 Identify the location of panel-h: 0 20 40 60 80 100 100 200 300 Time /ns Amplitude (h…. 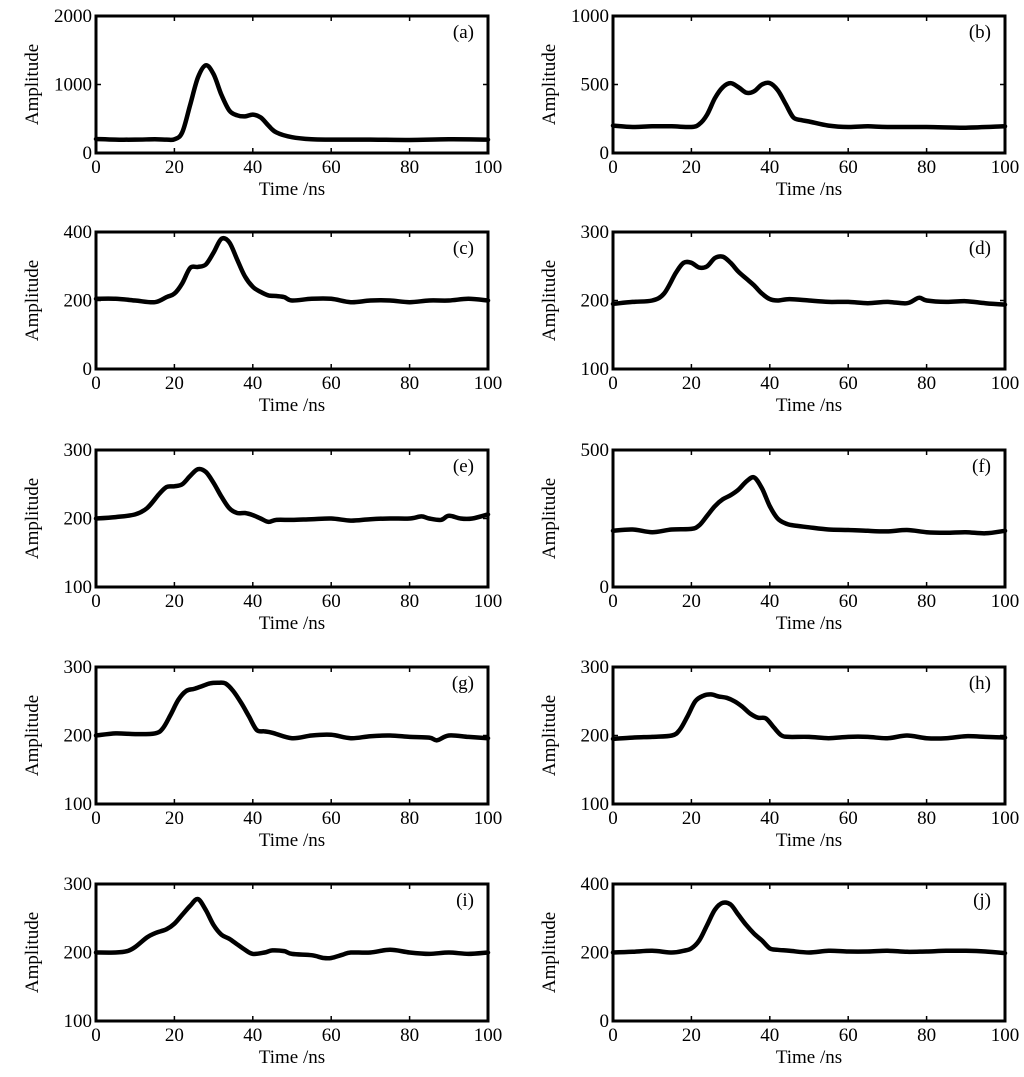
(779, 754).